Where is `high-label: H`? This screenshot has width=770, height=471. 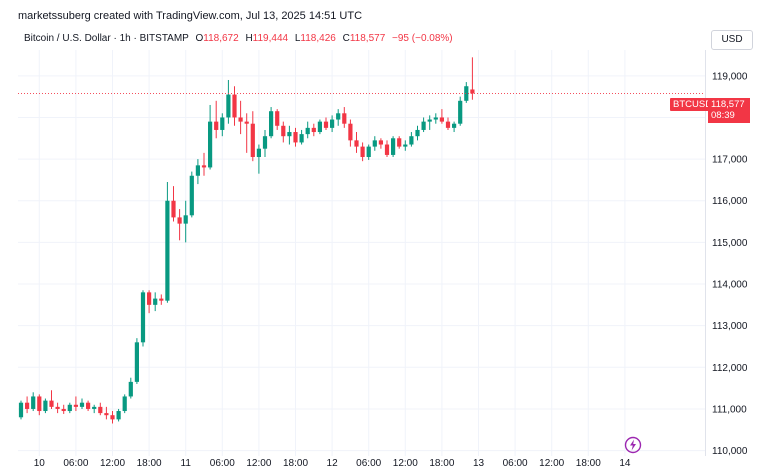 high-label: H is located at coordinates (249, 38).